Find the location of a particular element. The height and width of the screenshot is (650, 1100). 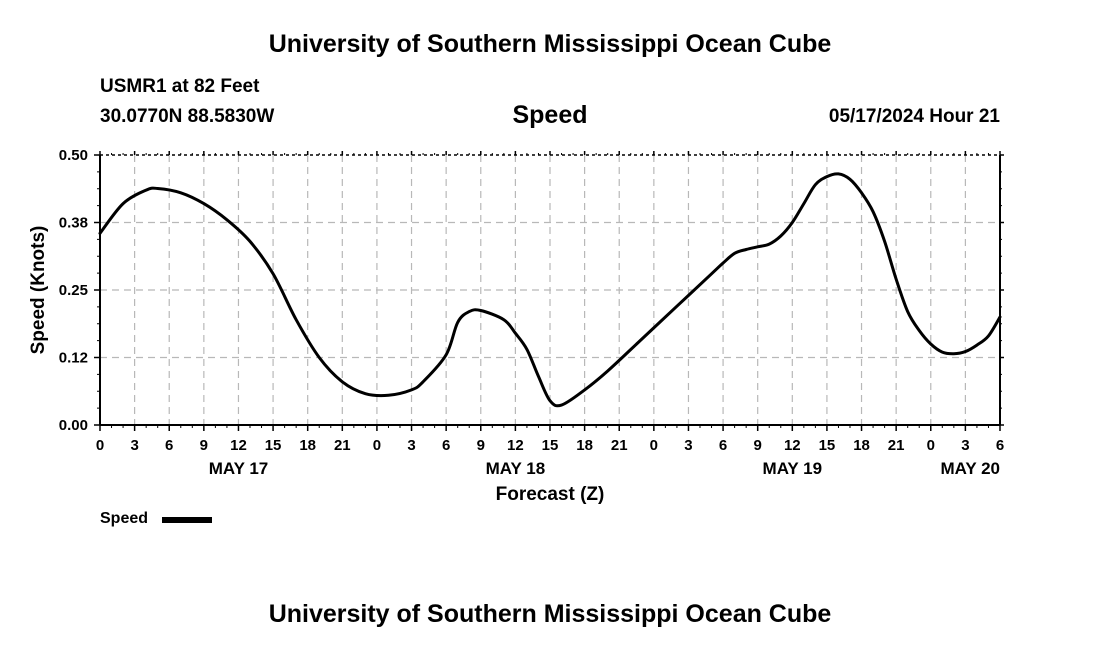

x-axis-label: Forecast (Z) is located at coordinates (550, 494).